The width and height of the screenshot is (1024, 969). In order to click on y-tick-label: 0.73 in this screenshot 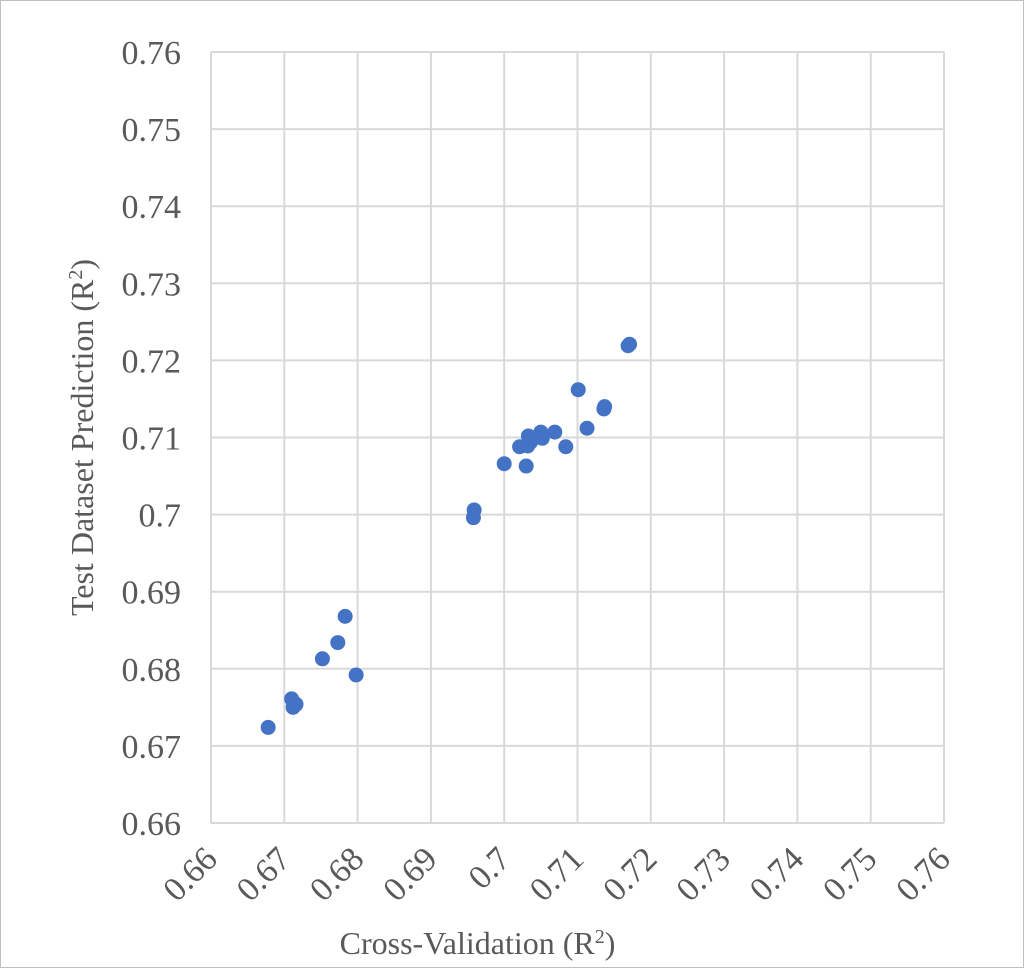, I will do `click(152, 284)`.